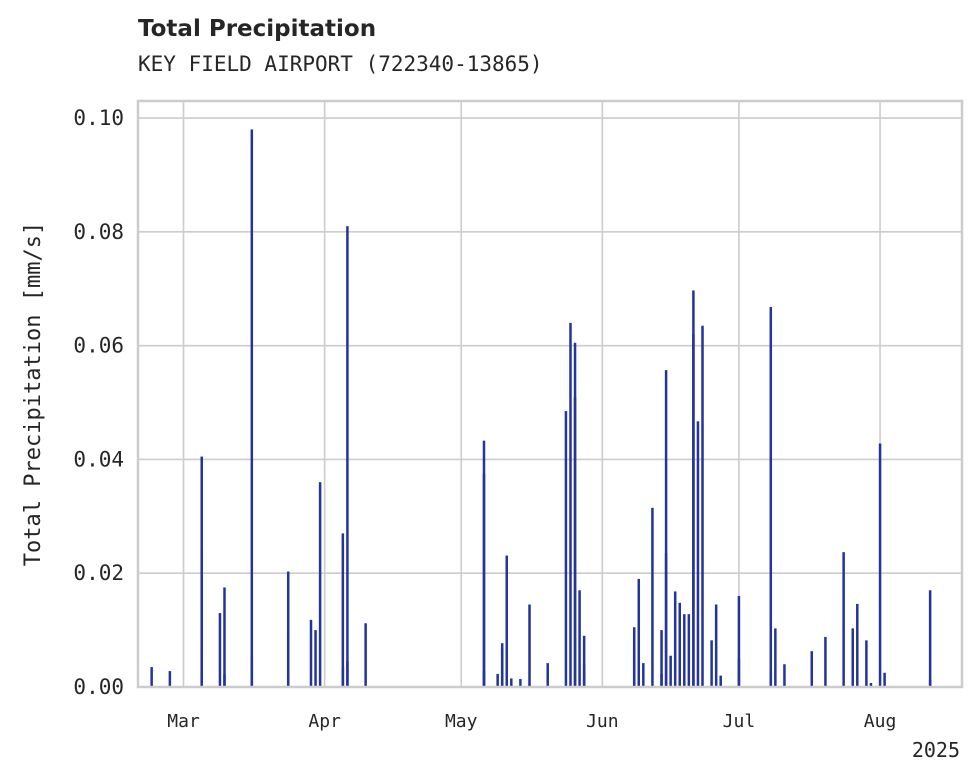  Describe the element at coordinates (33, 394) in the screenshot. I see `y-axis-label: Total Precipitation [mm/s]` at that location.